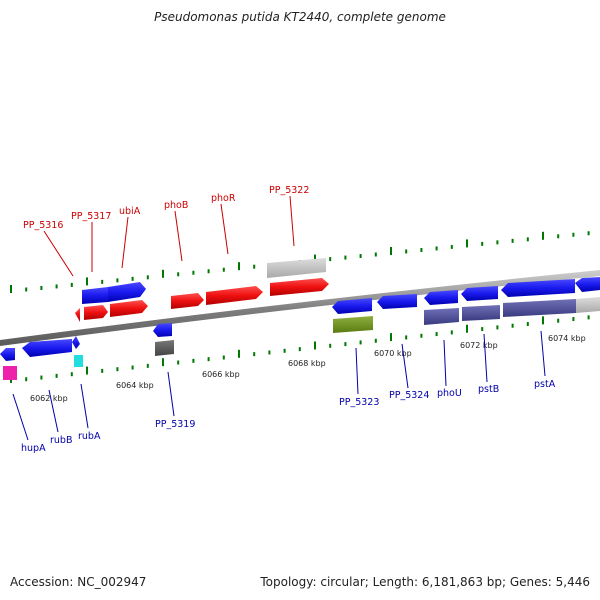 This screenshot has width=600, height=600. I want to click on feature-red-ubia, so click(129, 308).